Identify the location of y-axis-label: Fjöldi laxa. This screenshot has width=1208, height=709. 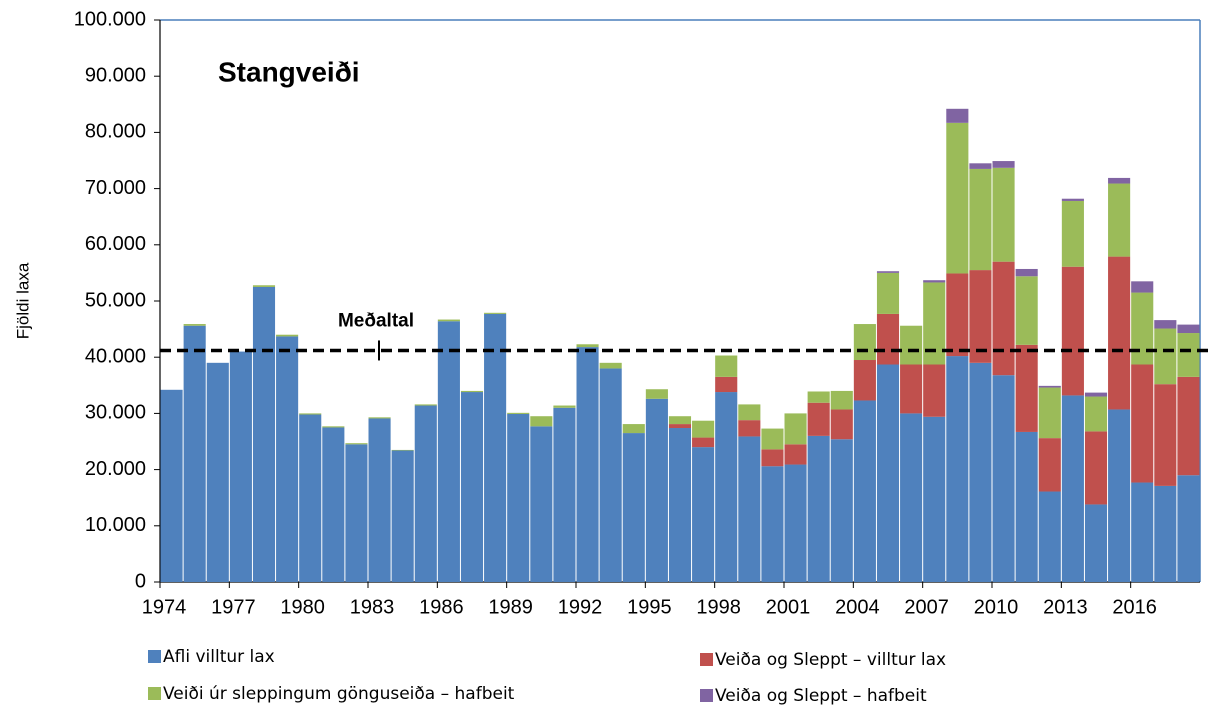
(22, 300).